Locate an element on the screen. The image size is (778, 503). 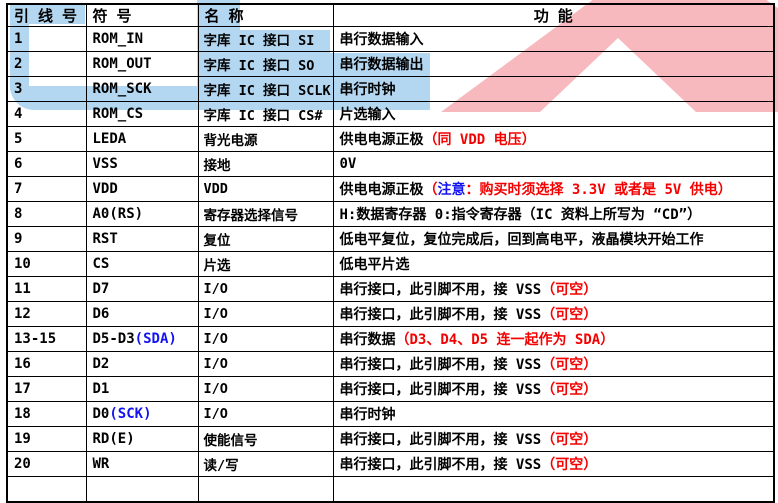
symbol-cell: D1 is located at coordinates (142, 389).